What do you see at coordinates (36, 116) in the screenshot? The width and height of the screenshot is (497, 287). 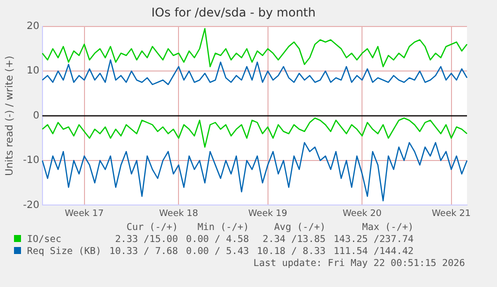 I see `y-tick-label: 0` at bounding box center [36, 116].